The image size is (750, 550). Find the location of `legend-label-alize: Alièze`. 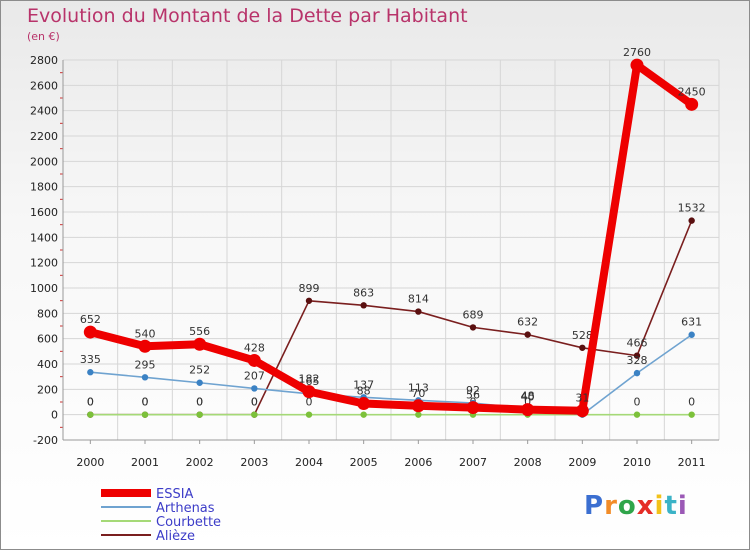

legend-label-alize: Alièze is located at coordinates (175, 536).